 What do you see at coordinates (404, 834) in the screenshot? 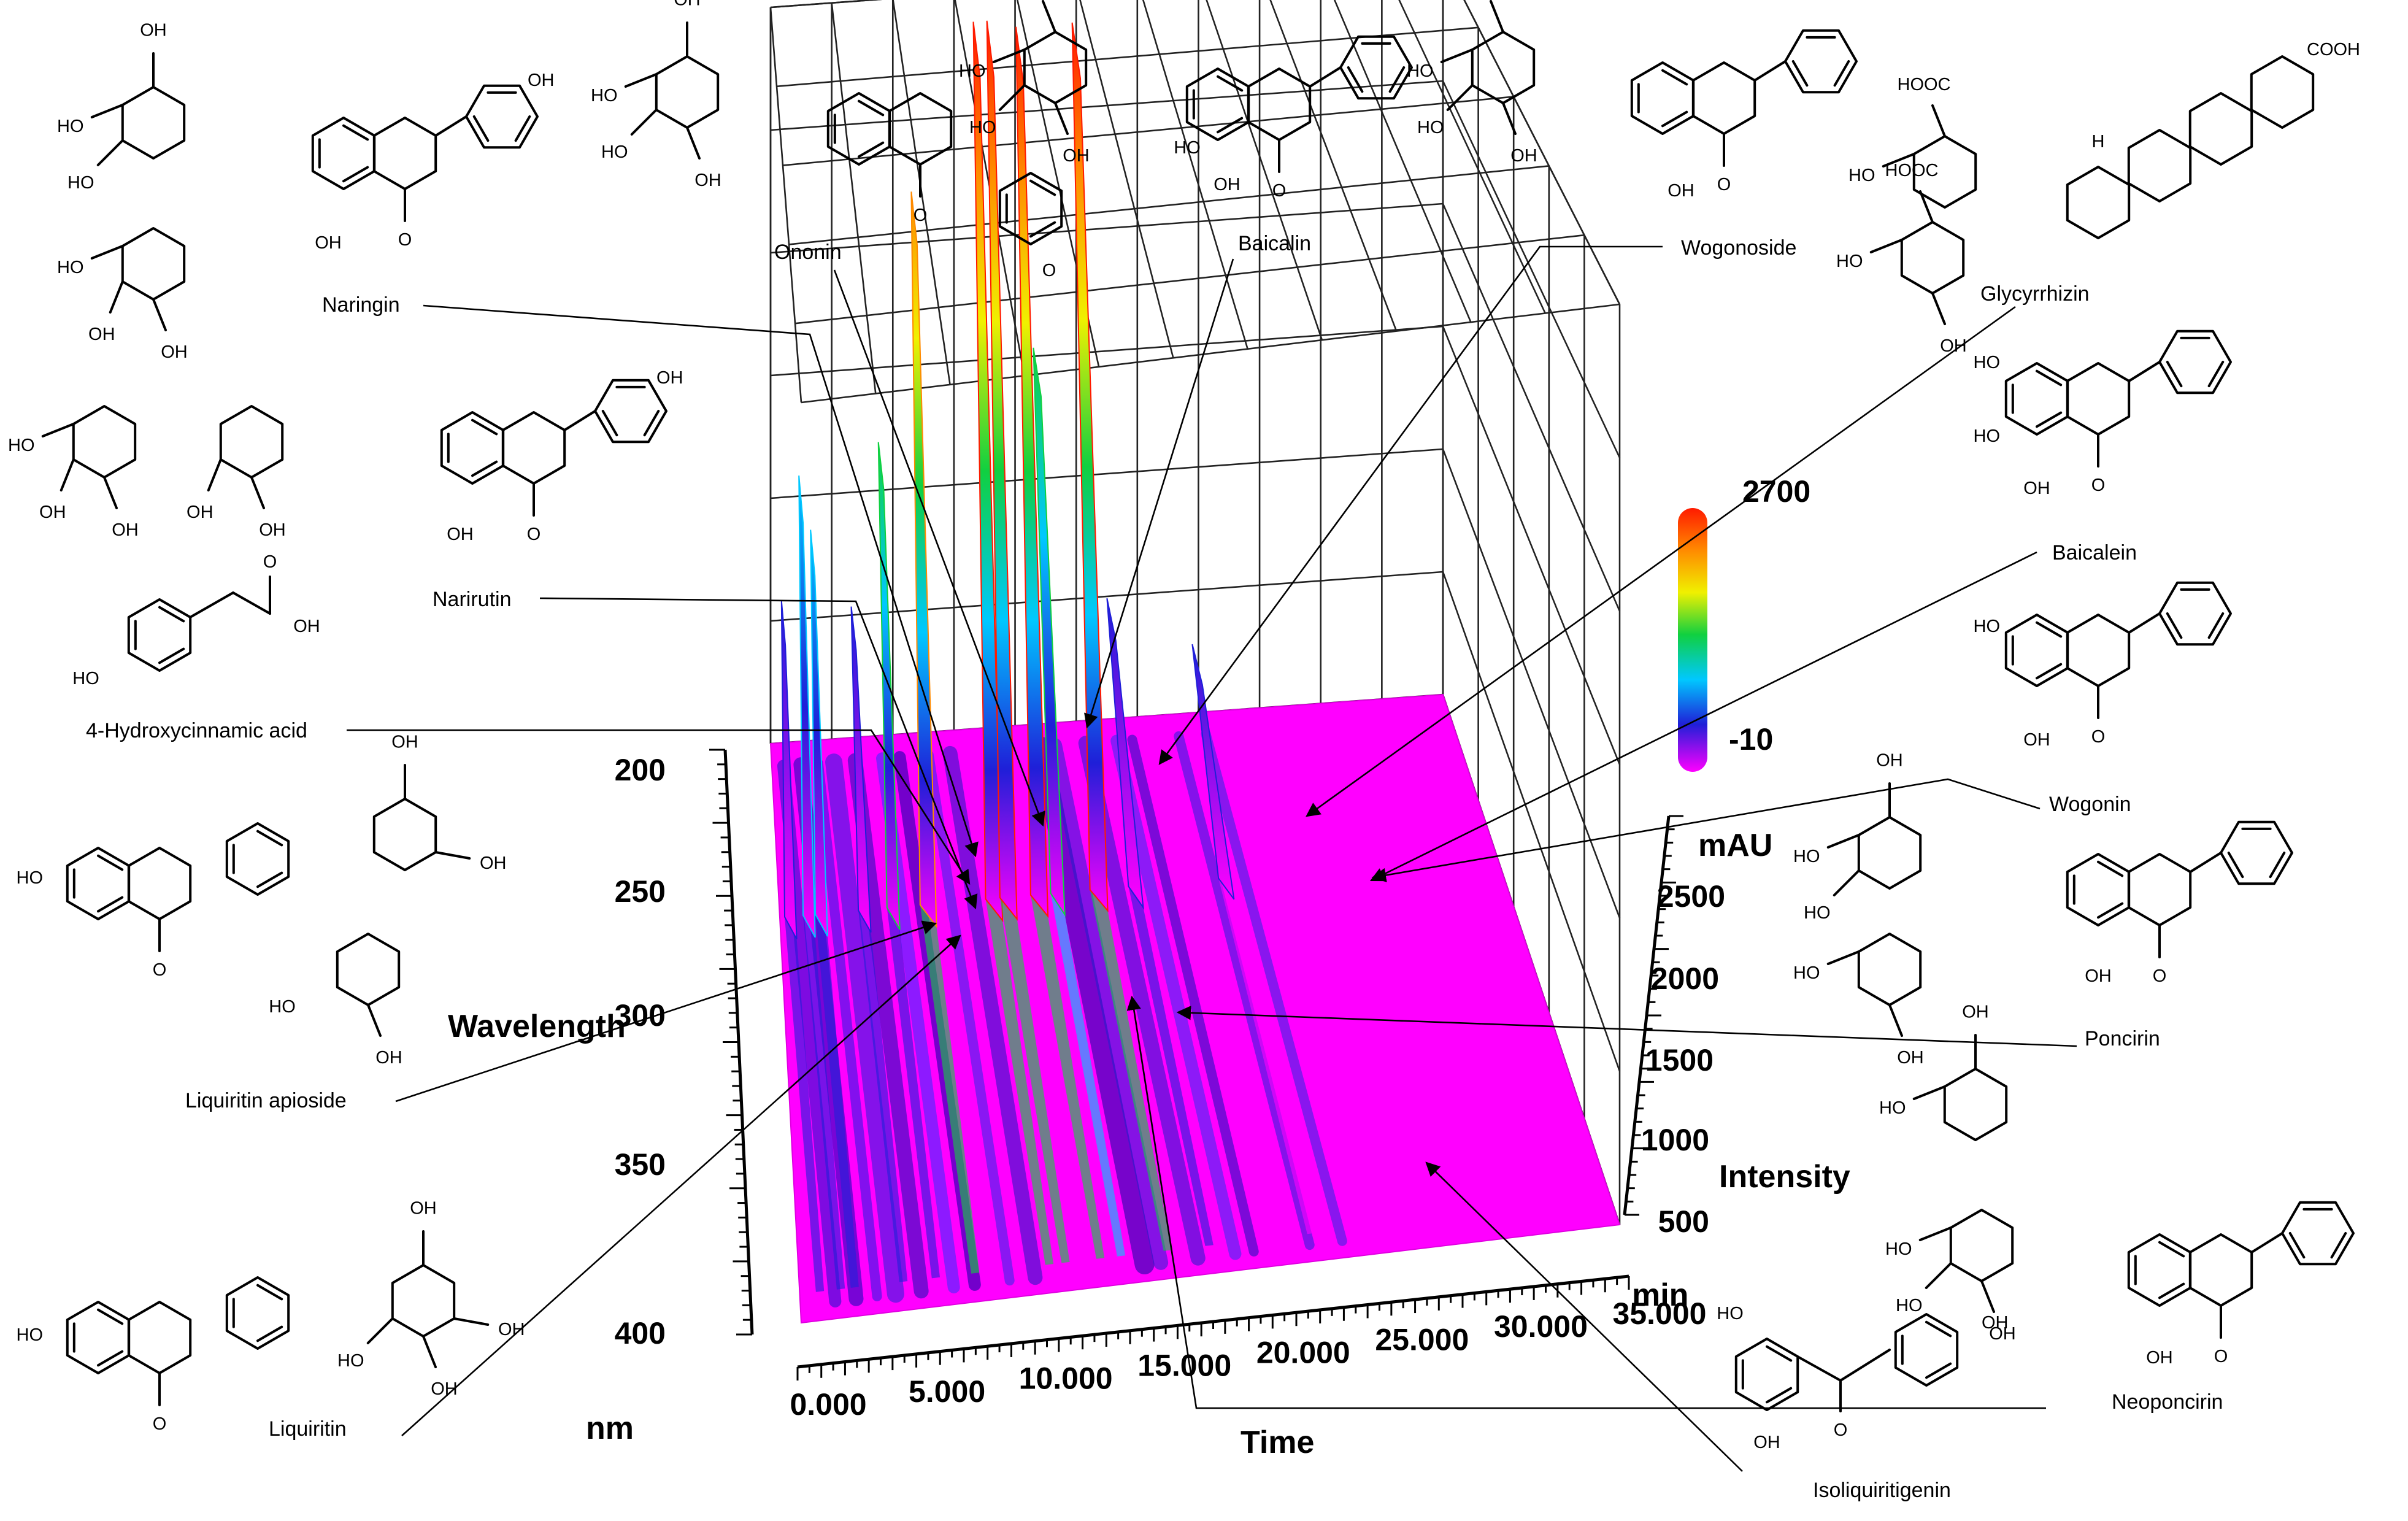
I see `liquiritin-apioside-glucose-ring` at bounding box center [404, 834].